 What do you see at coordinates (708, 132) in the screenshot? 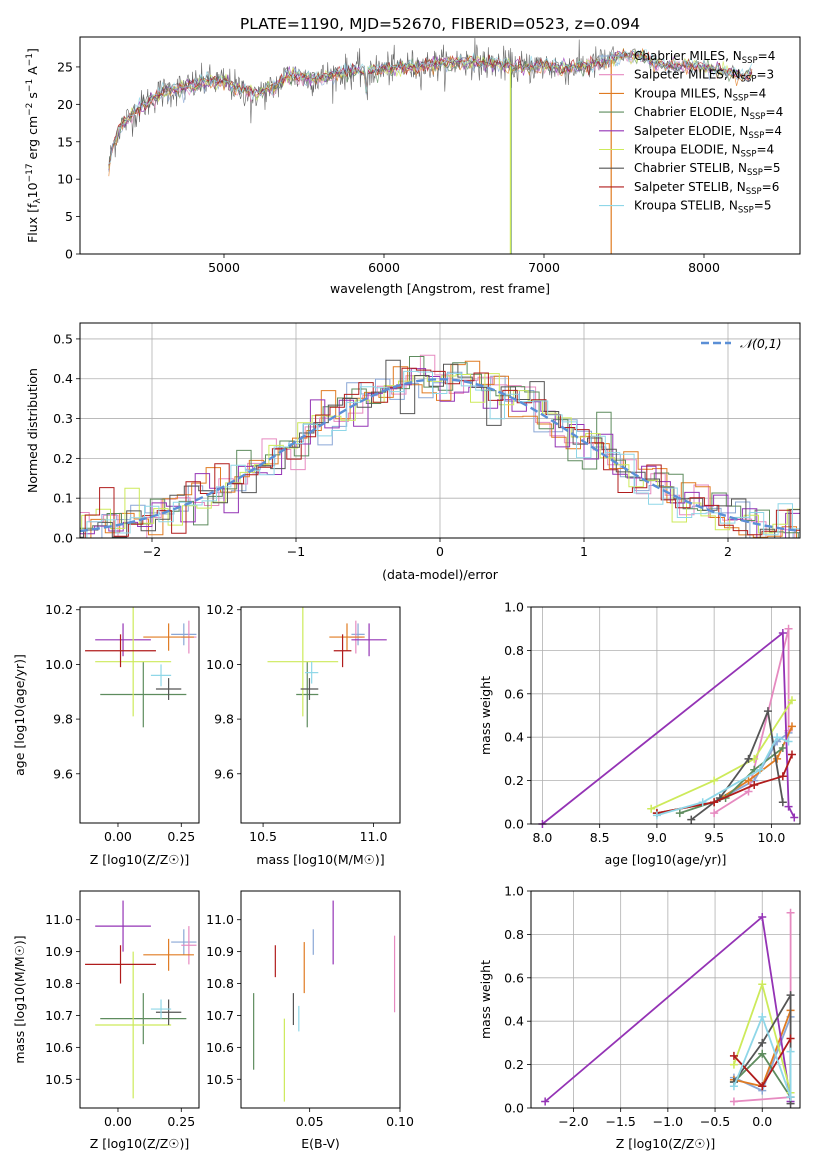
I see `legend-label: Salpeter ELODIE, NSSP=4` at bounding box center [708, 132].